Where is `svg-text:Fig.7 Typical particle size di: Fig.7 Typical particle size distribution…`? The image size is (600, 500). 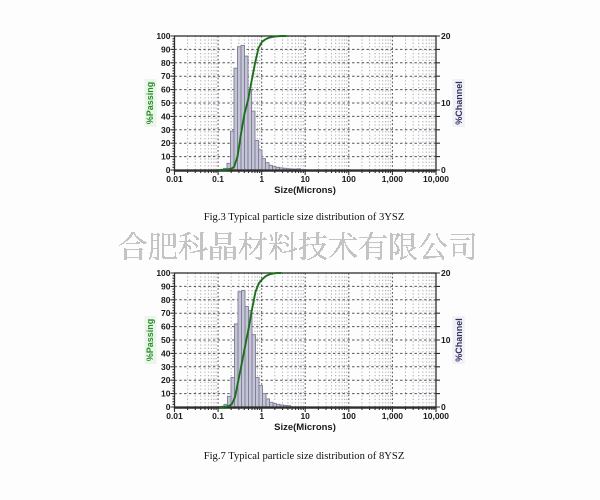 svg-text:Fig.7 Typical particle size di: Fig.7 Typical particle size distribution… is located at coordinates (304, 456).